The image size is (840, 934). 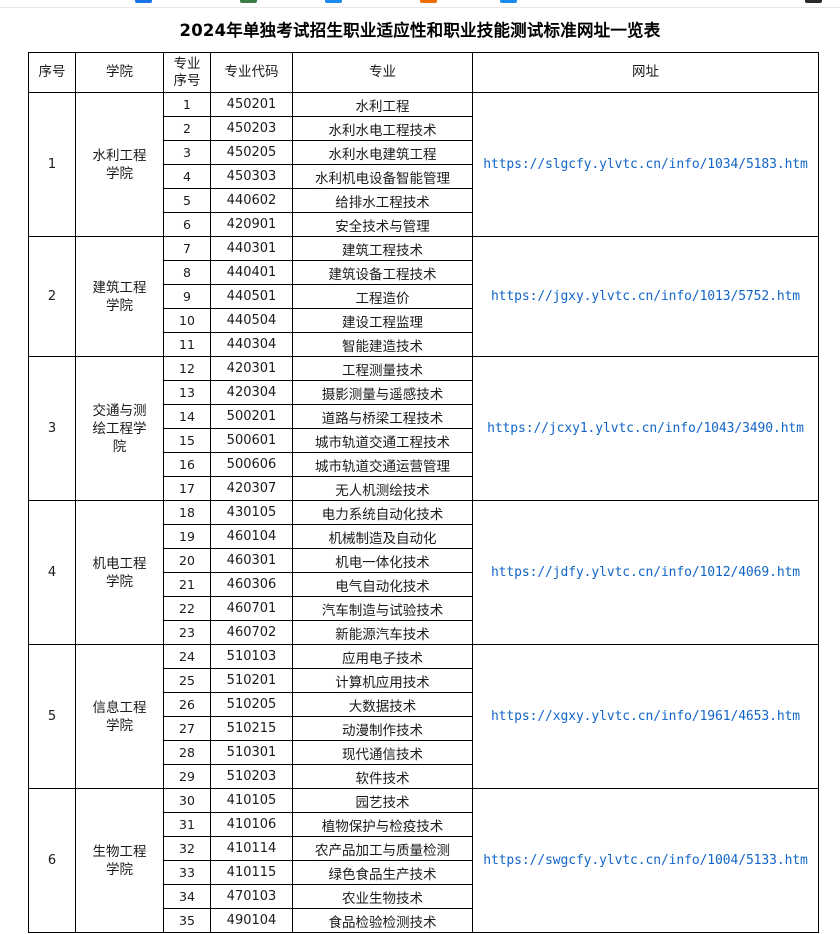 I want to click on cell-college-name: 机电工程 学院, so click(x=119, y=572).